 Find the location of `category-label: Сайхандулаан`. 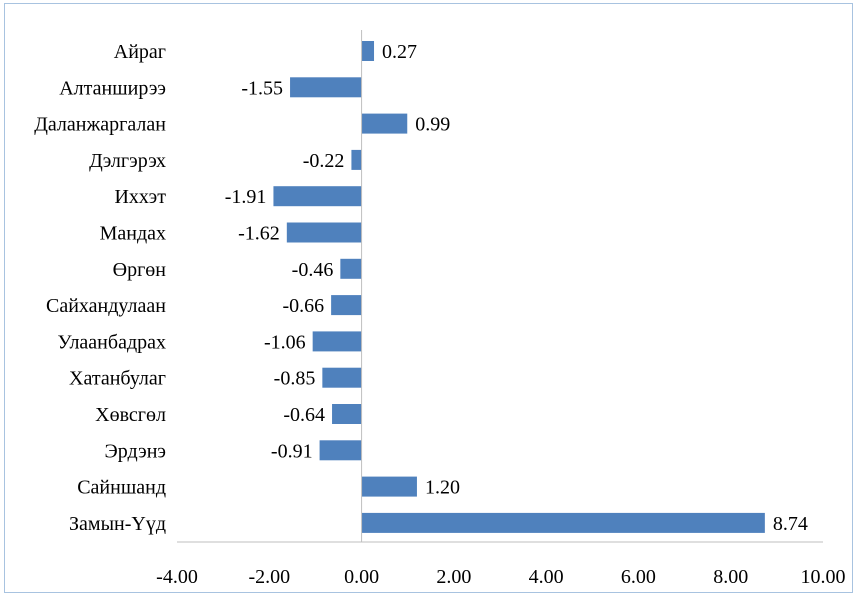

category-label: Сайхандулаан is located at coordinates (106, 306).